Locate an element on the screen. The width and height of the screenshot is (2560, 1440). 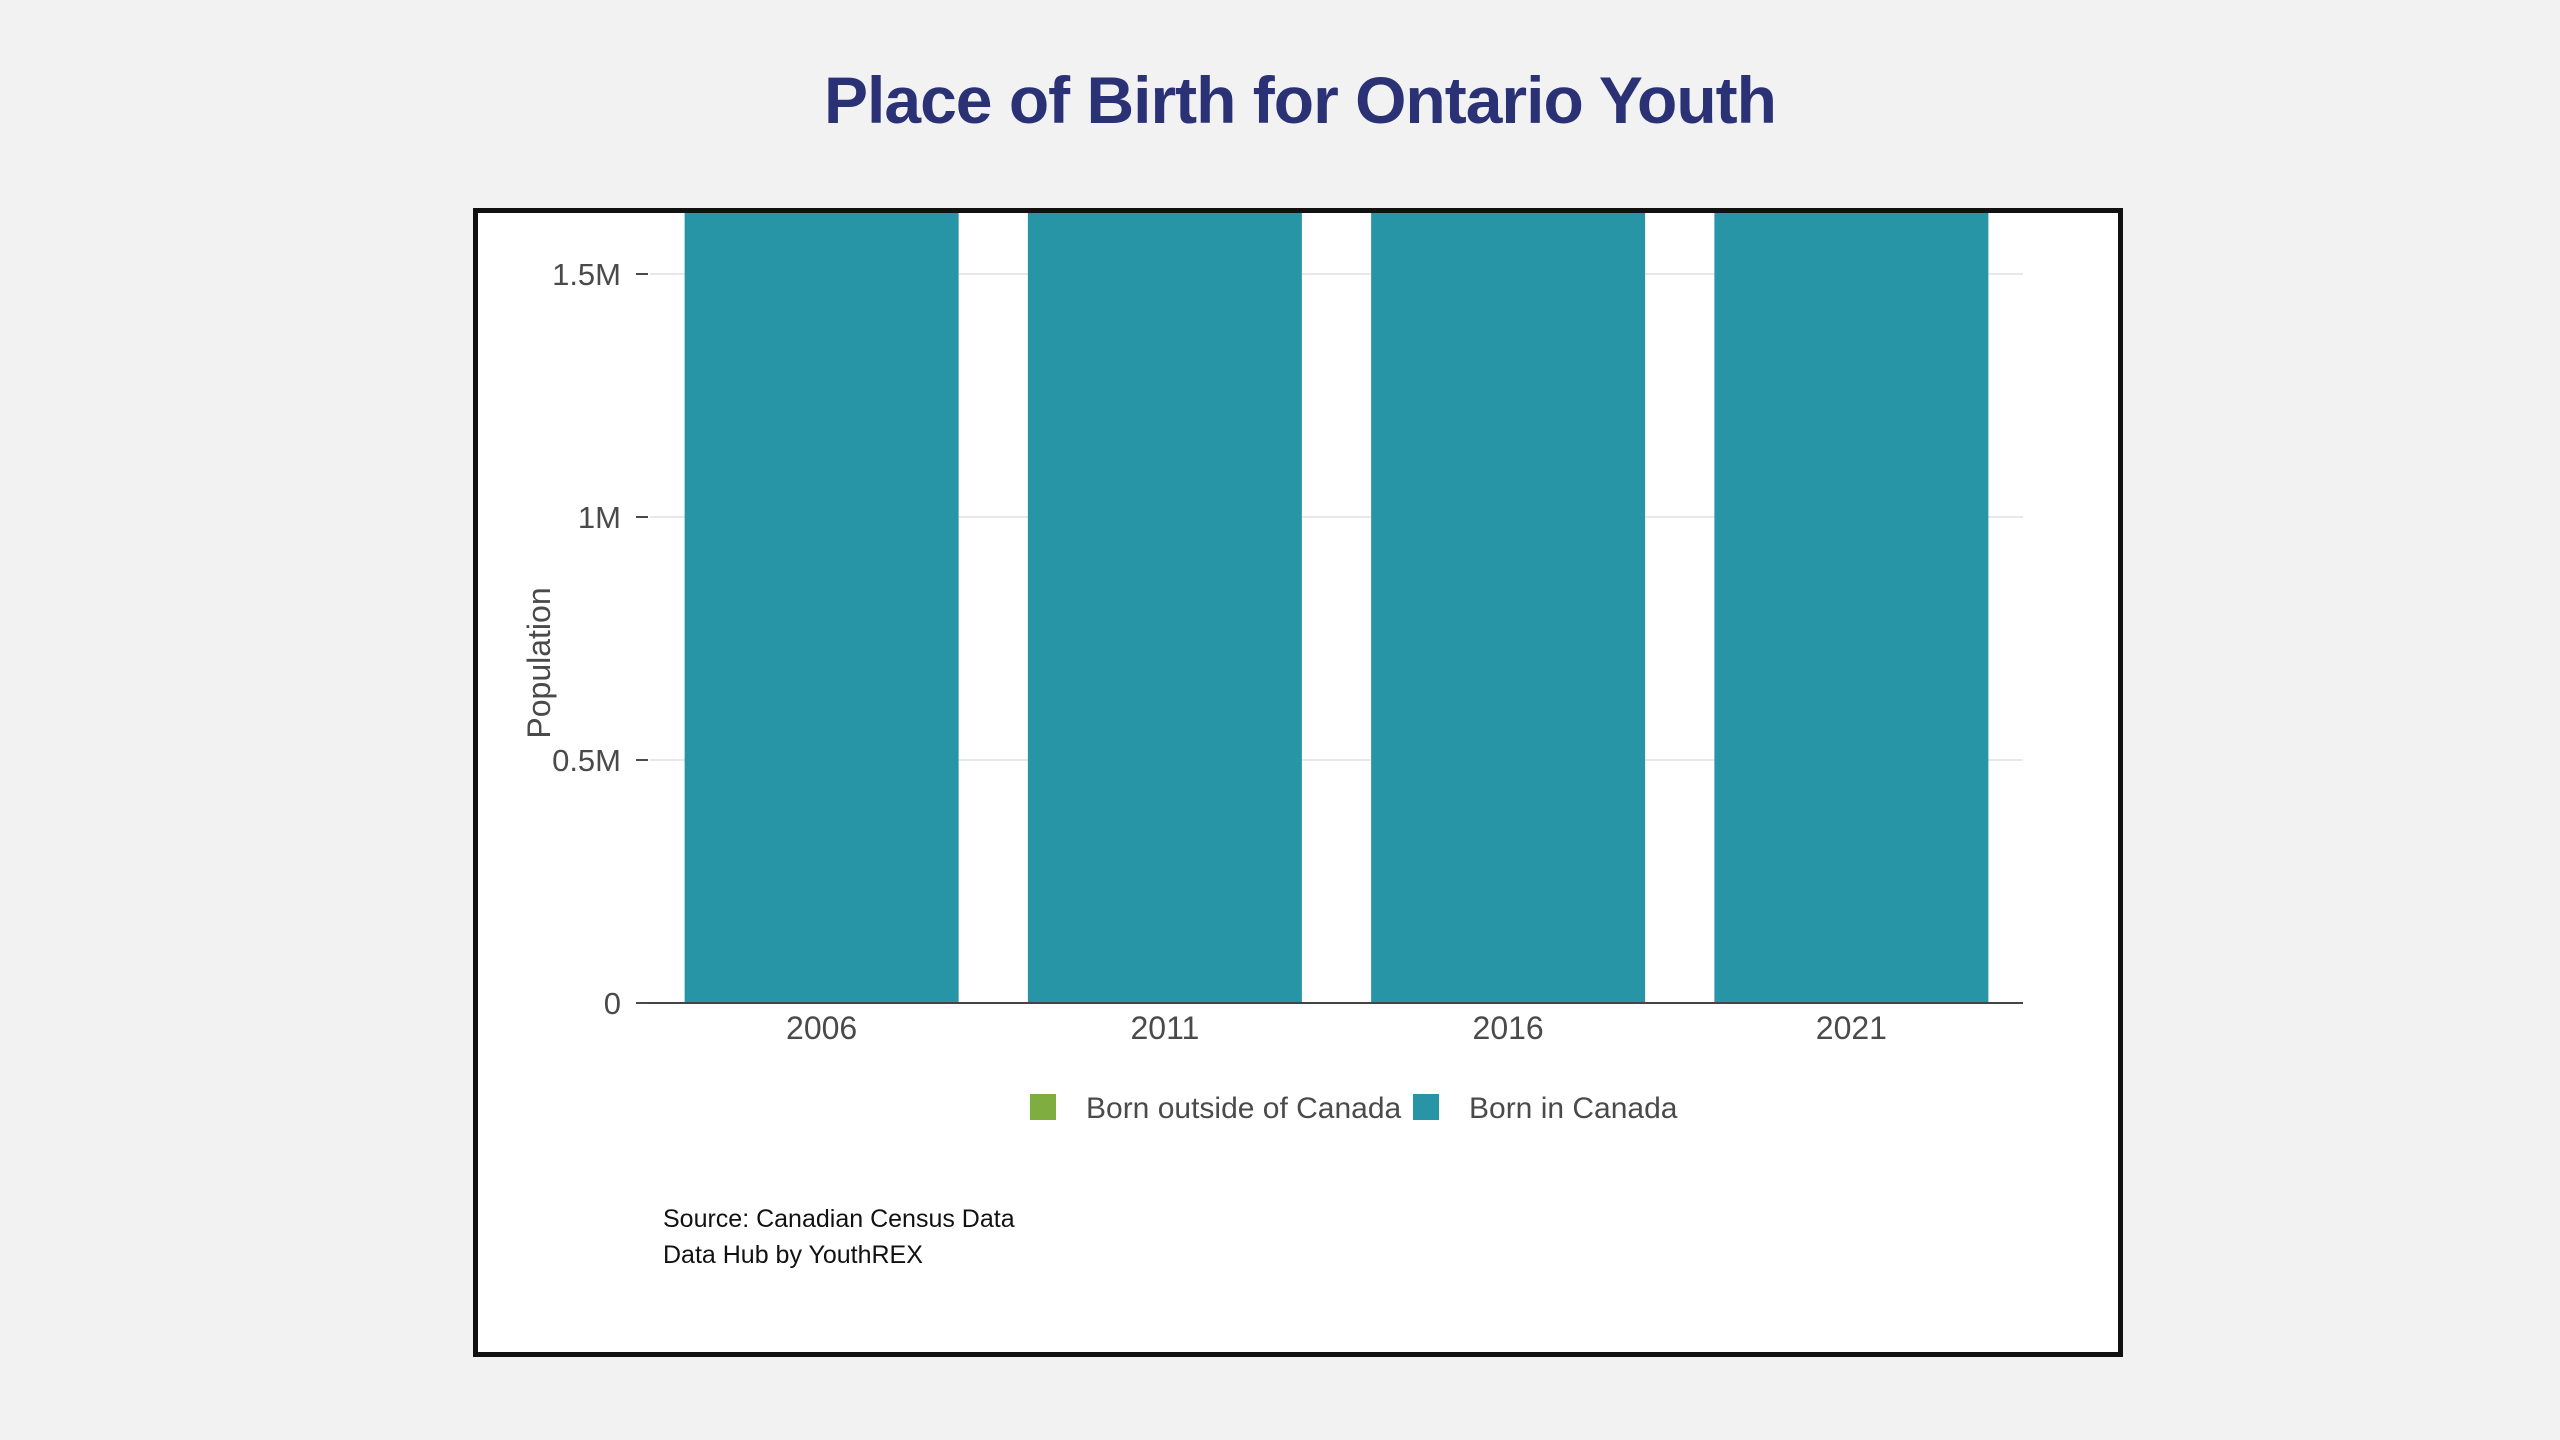
legend: Born outside of Canada Born in Canada is located at coordinates (1354, 1108).